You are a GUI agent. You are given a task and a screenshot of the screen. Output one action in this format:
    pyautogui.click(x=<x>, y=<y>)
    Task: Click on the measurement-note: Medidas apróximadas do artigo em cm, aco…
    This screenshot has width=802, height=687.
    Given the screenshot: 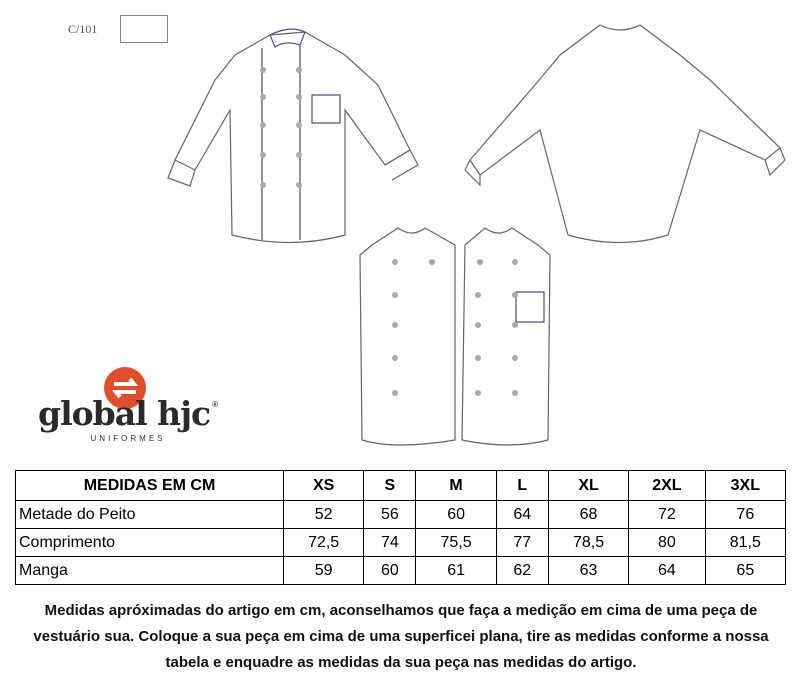 What is the action you would take?
    pyautogui.click(x=401, y=636)
    